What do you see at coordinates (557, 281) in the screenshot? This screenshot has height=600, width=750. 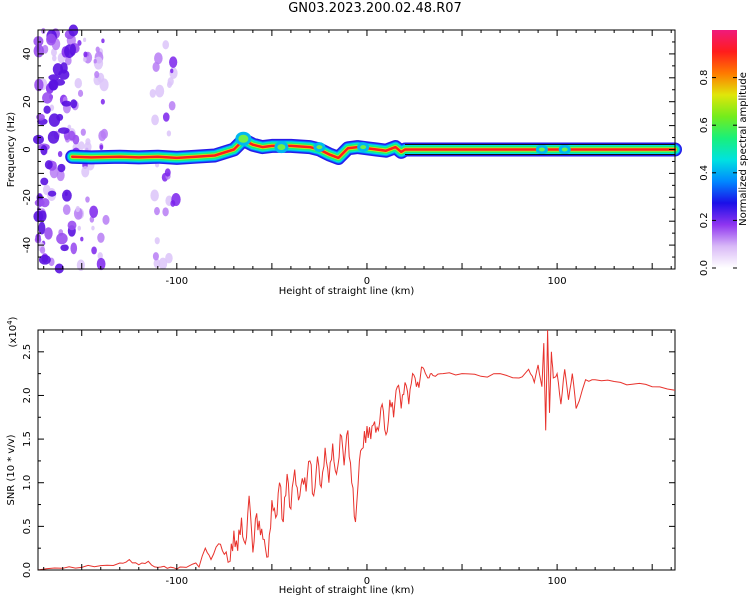 I see `x-tick-label: 100` at bounding box center [557, 281].